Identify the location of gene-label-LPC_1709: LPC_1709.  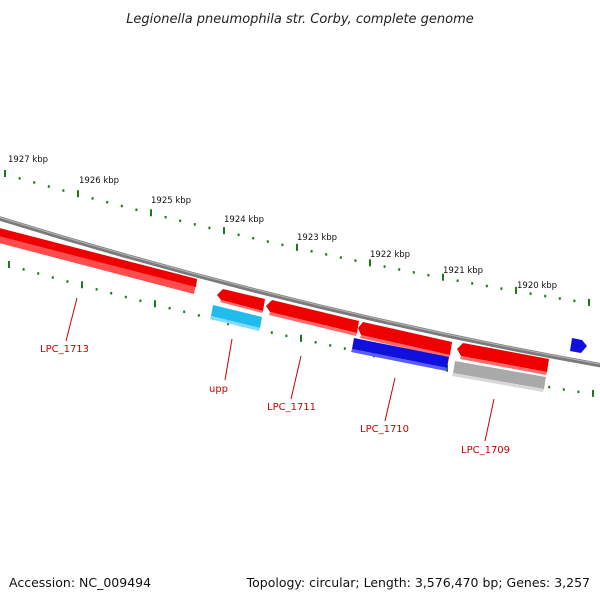
(485, 450).